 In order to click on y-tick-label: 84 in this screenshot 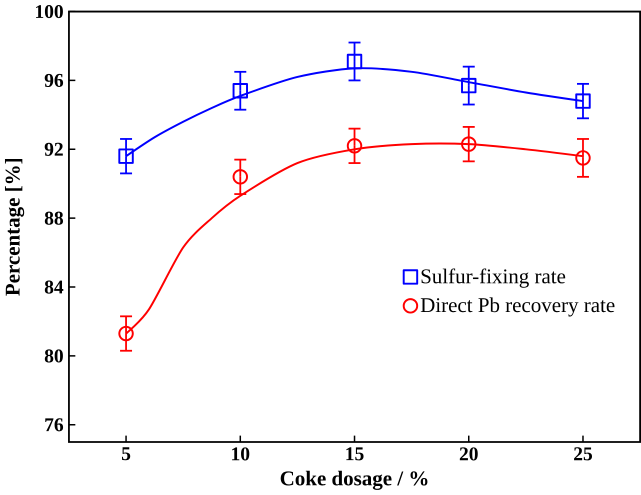, I will do `click(54, 287)`.